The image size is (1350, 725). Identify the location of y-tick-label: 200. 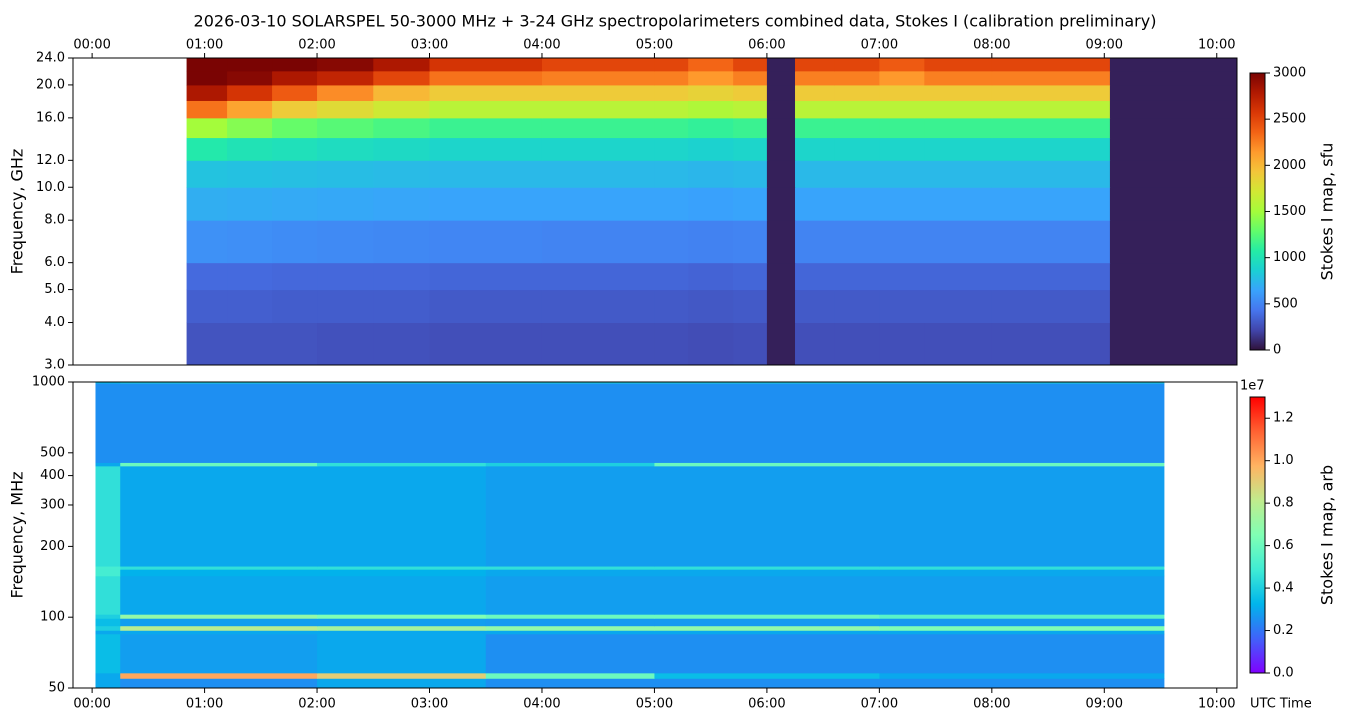
(52, 546).